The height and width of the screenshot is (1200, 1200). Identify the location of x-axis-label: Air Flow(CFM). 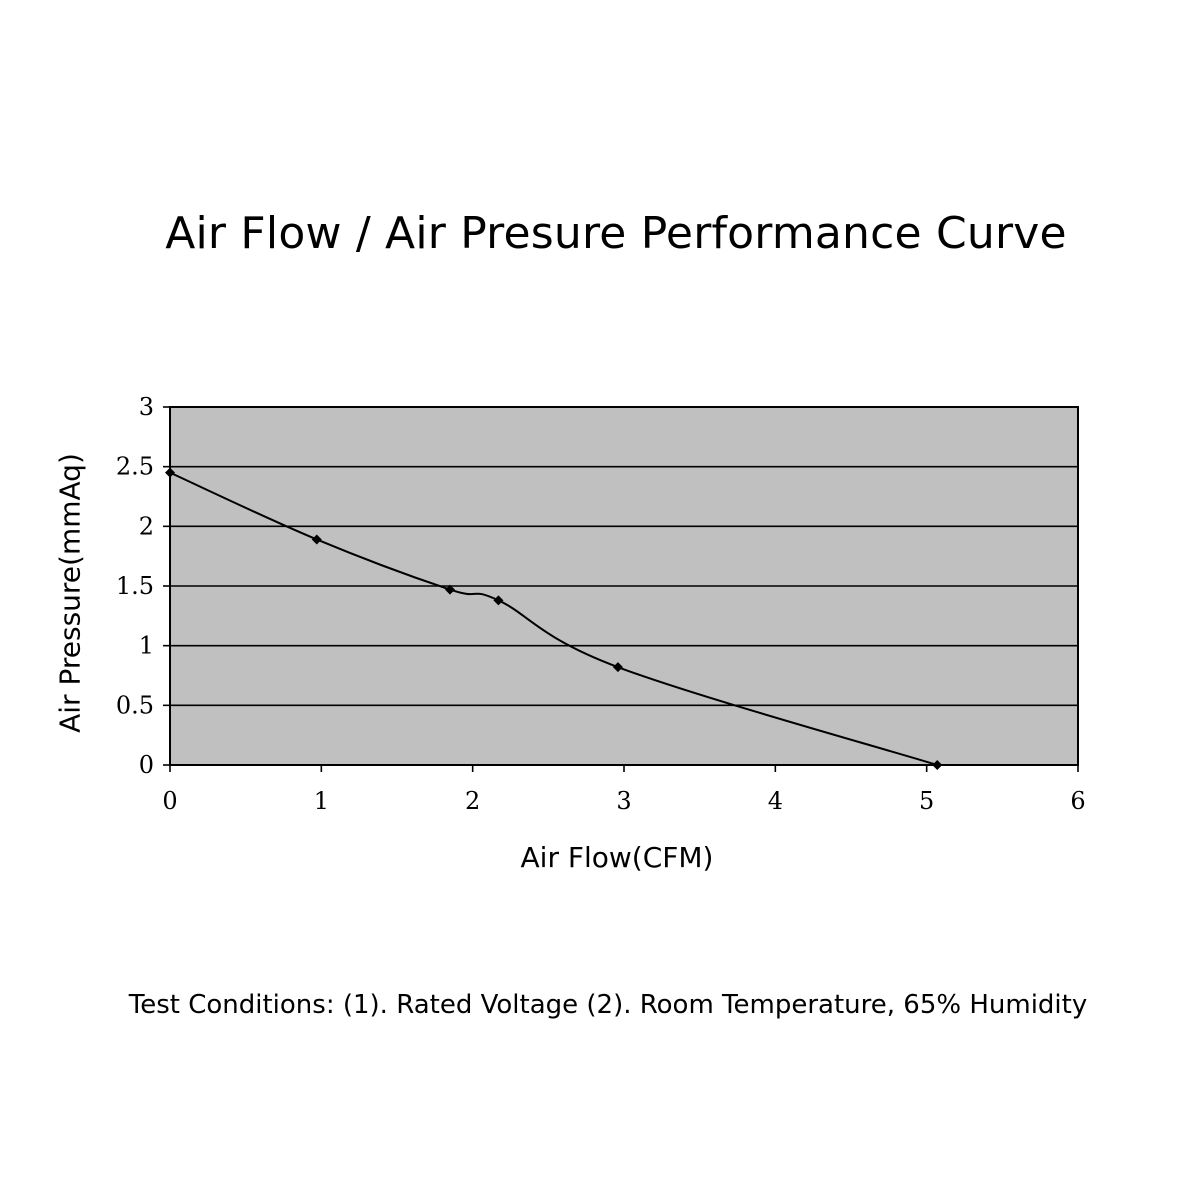
(617, 857).